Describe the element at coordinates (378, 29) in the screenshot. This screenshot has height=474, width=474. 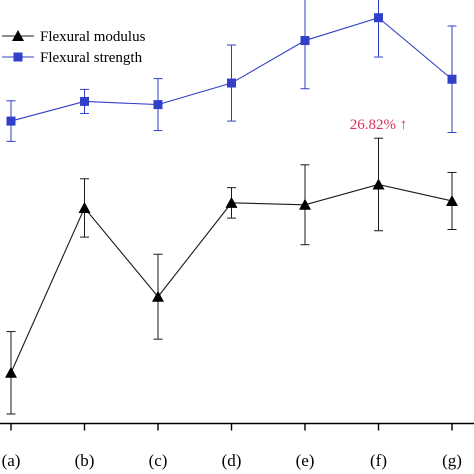
I see `error-bar` at that location.